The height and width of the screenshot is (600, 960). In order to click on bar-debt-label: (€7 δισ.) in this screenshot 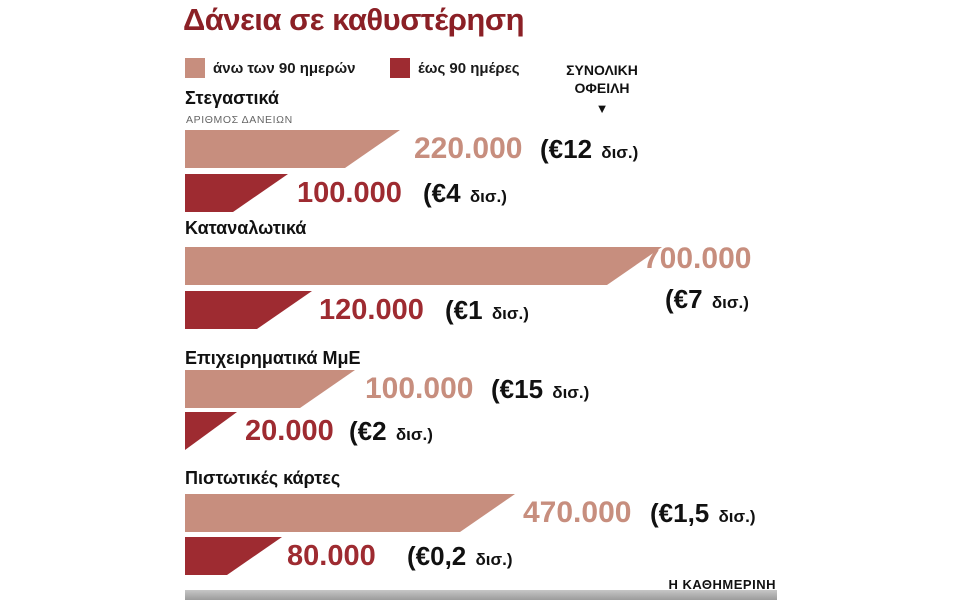, I will do `click(707, 299)`.